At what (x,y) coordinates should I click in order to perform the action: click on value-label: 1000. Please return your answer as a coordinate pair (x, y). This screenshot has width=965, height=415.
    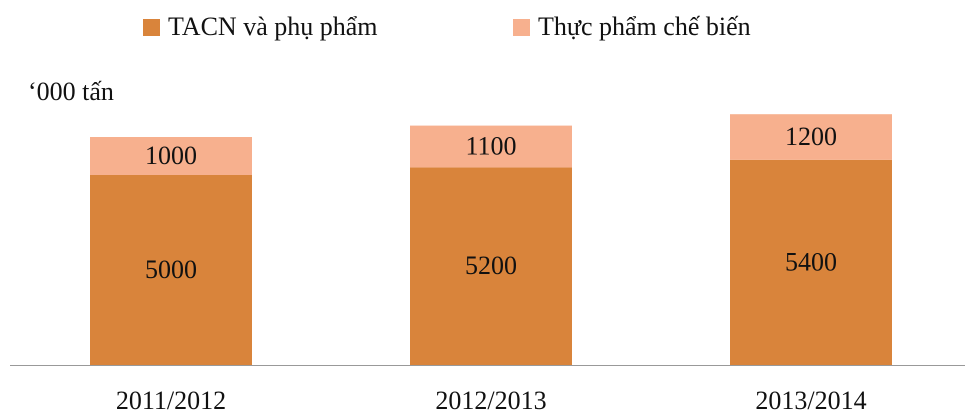
    Looking at the image, I should click on (171, 155).